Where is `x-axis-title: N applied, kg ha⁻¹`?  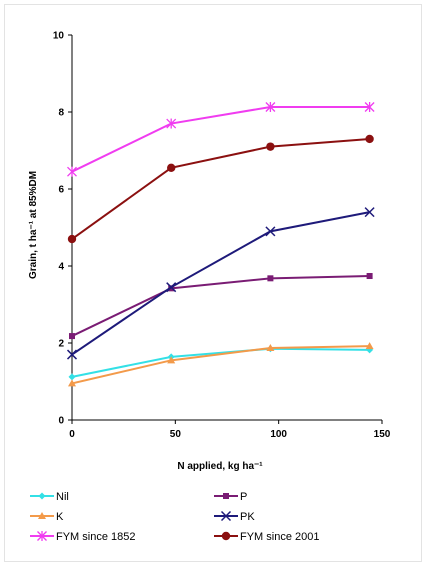 x-axis-title: N applied, kg ha⁻¹ is located at coordinates (220, 466).